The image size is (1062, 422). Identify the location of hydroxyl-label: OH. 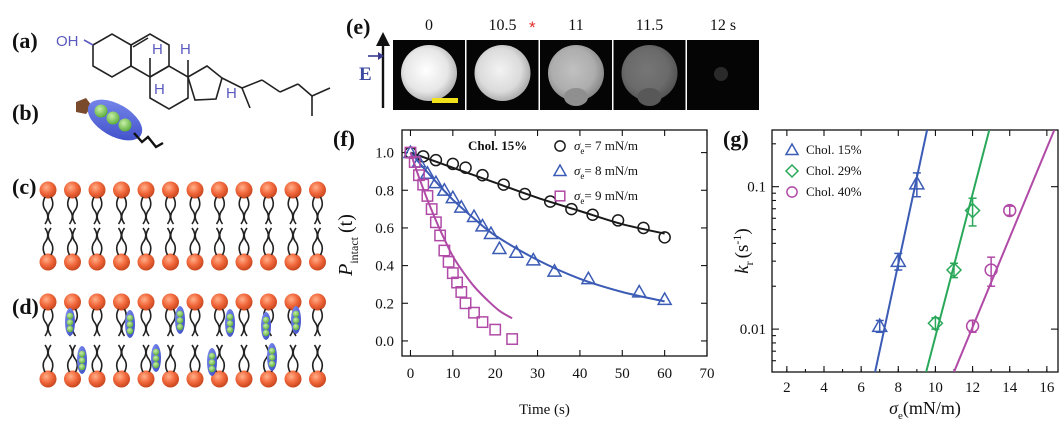
(67, 41).